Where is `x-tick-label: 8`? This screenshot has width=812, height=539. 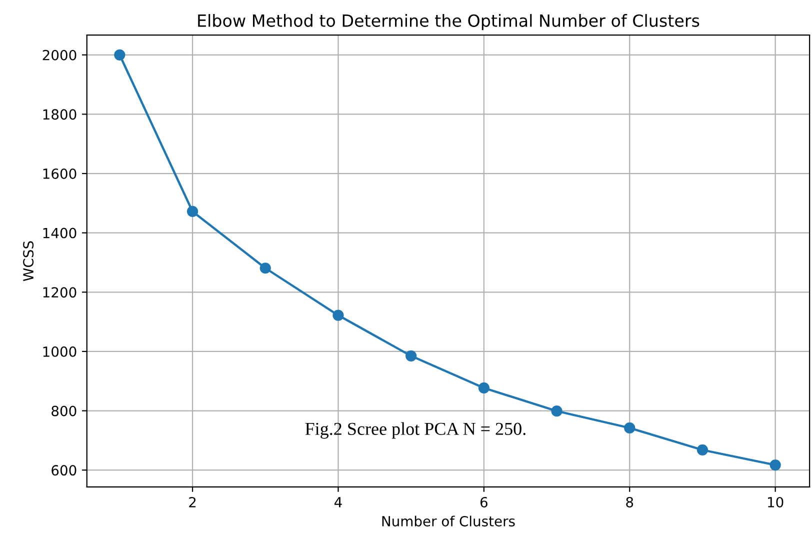
x-tick-label: 8 is located at coordinates (630, 502).